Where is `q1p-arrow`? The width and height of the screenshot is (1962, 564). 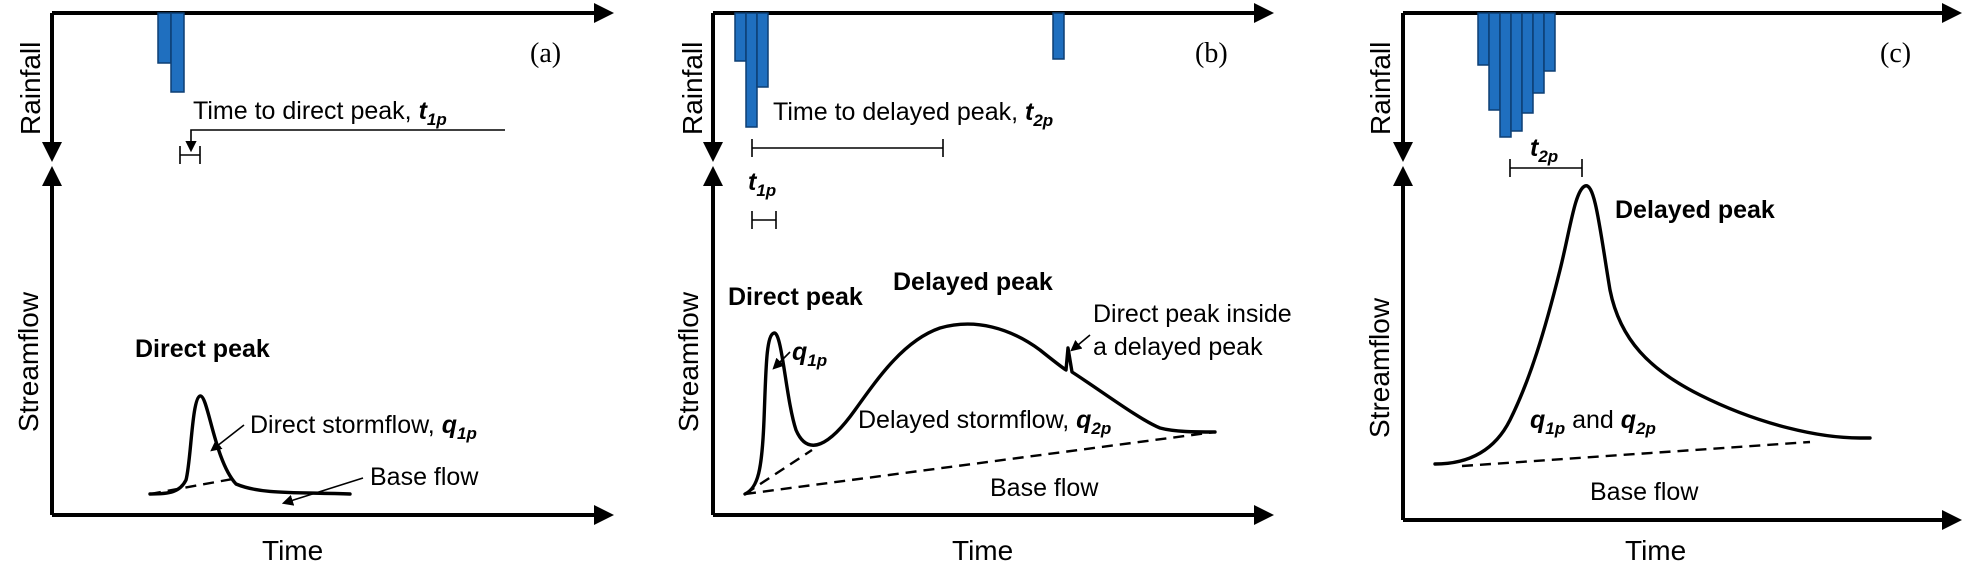 q1p-arrow is located at coordinates (781, 360).